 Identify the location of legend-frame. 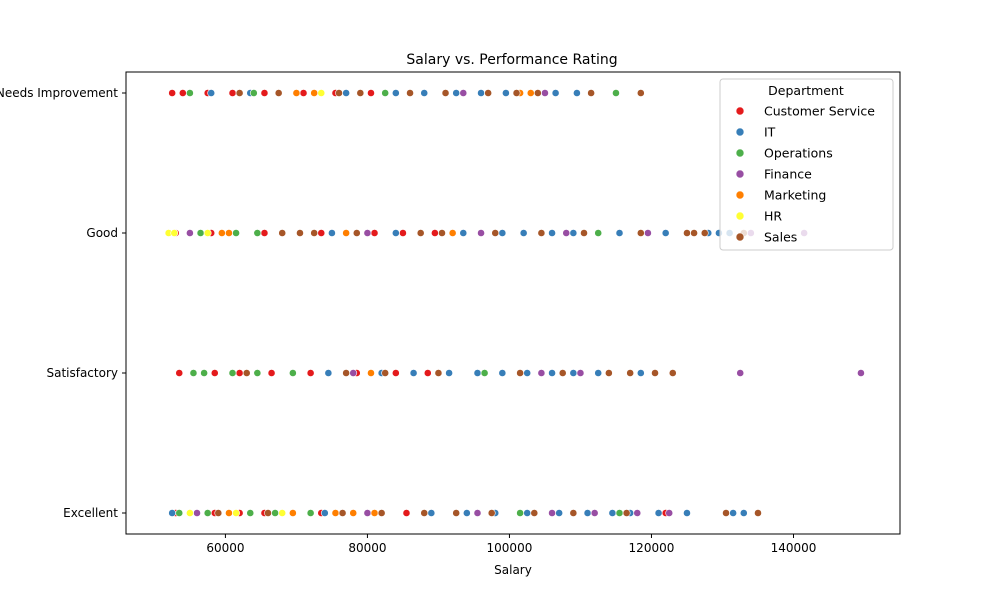
(806, 164).